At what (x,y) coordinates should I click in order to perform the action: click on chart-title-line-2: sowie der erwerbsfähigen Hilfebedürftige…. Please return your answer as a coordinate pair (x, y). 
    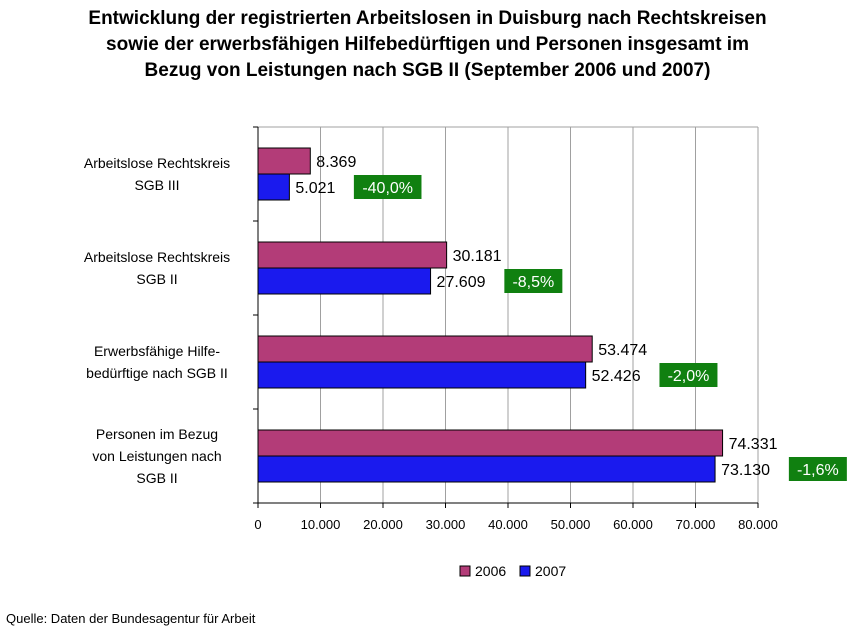
    Looking at the image, I should click on (427, 44).